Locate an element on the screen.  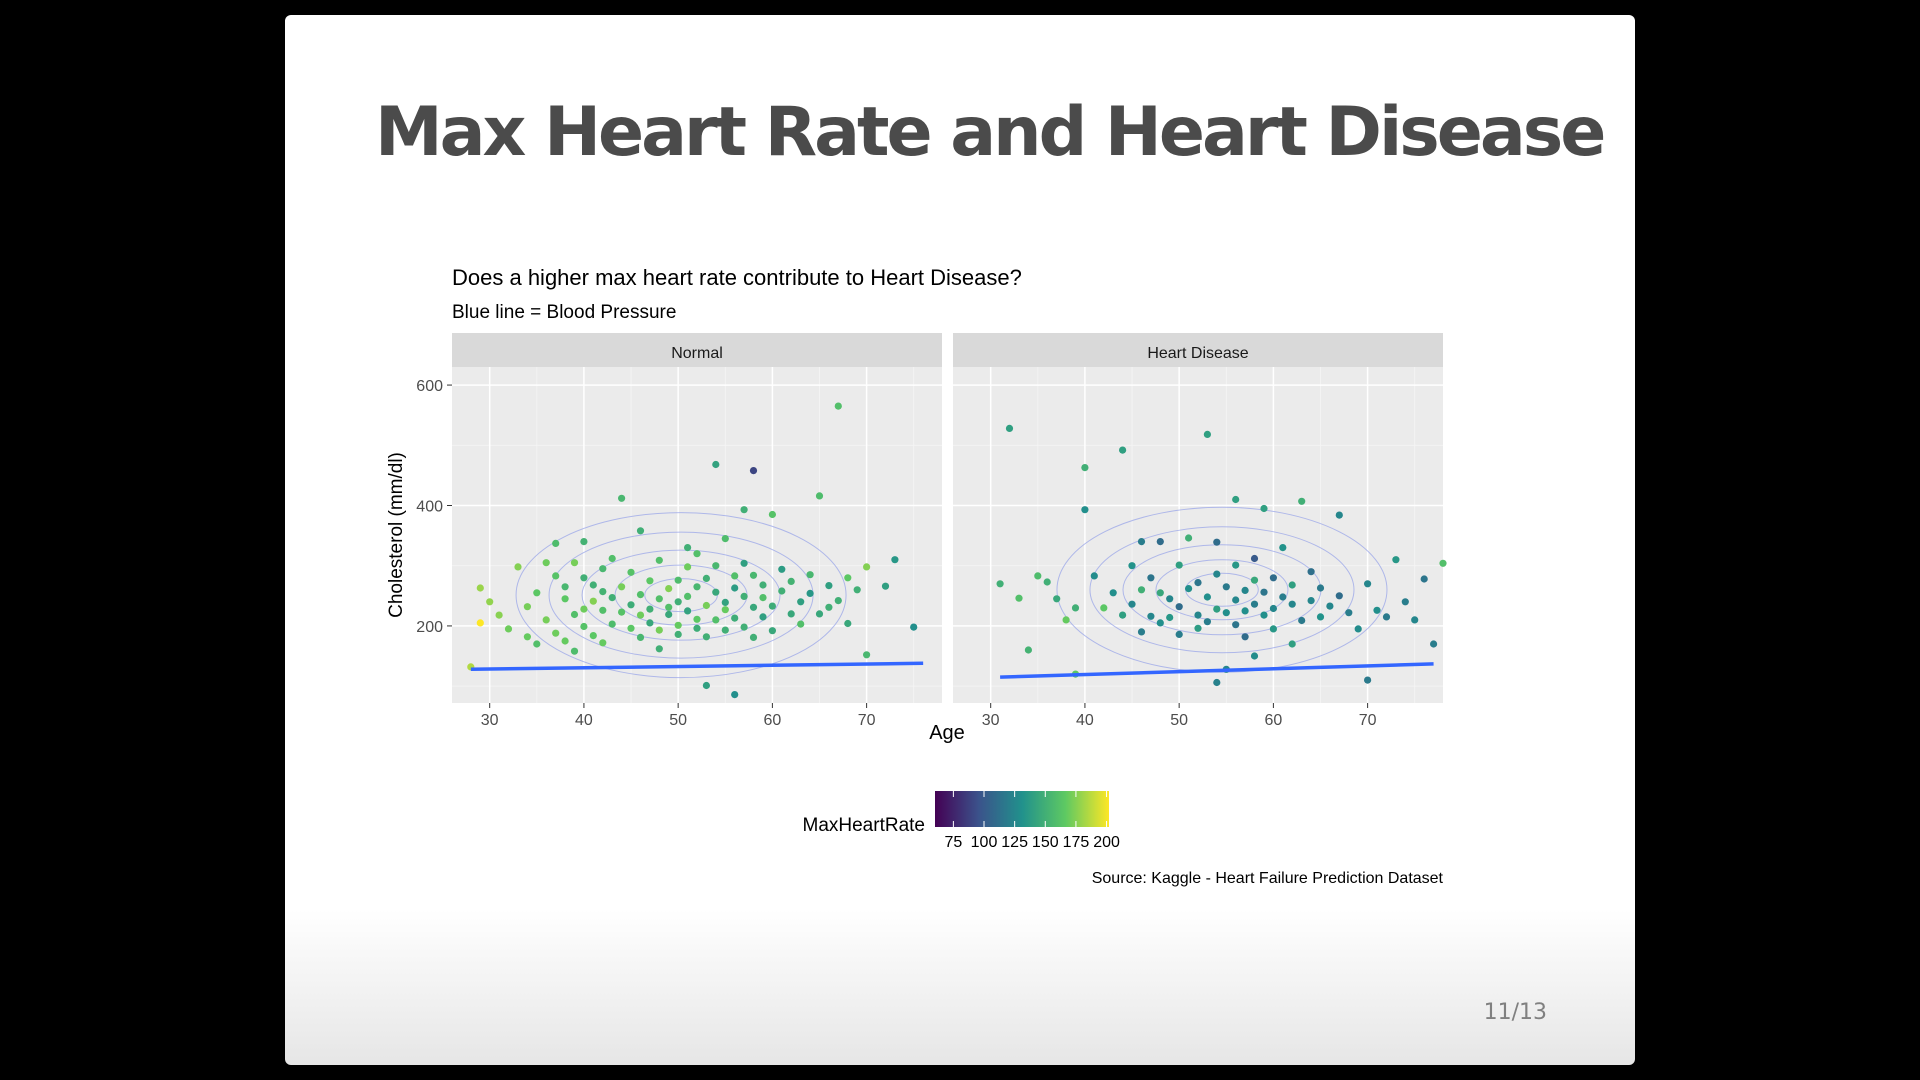
strip-normal is located at coordinates (697, 350).